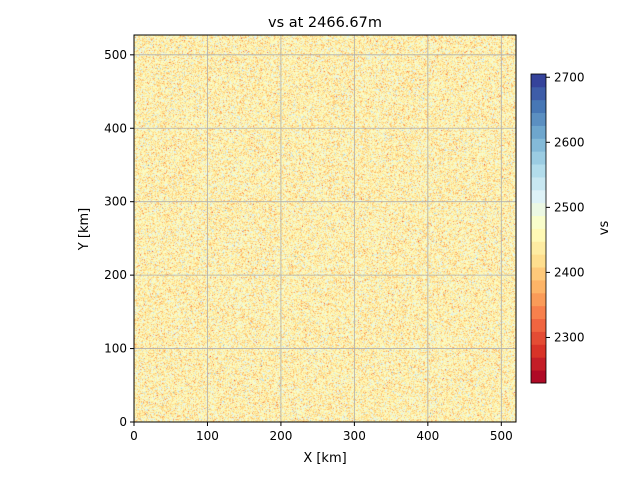  I want to click on y-tick-label: 300, so click(115, 202).